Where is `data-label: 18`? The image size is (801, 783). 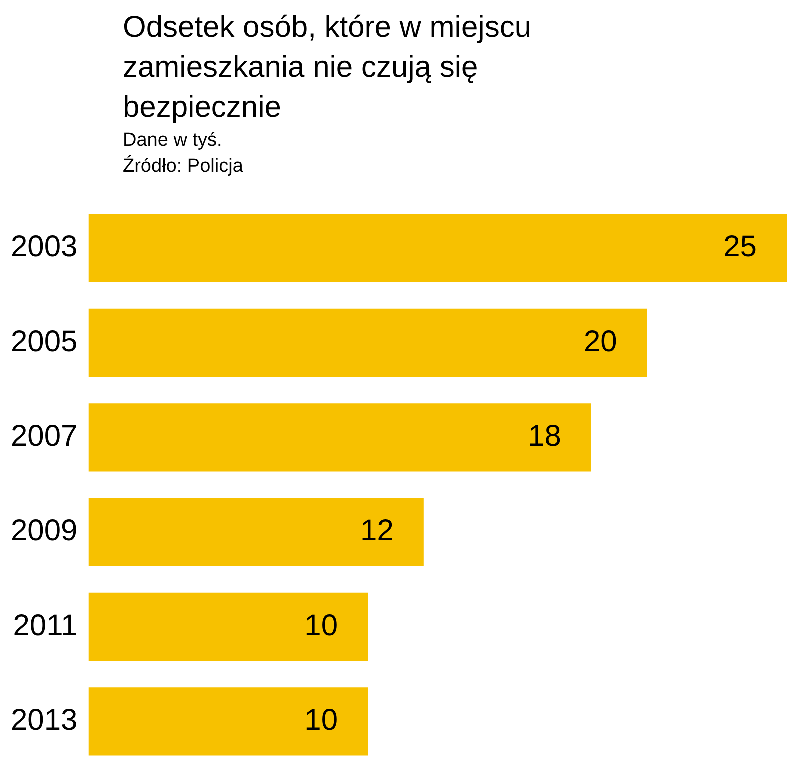
data-label: 18 is located at coordinates (545, 436).